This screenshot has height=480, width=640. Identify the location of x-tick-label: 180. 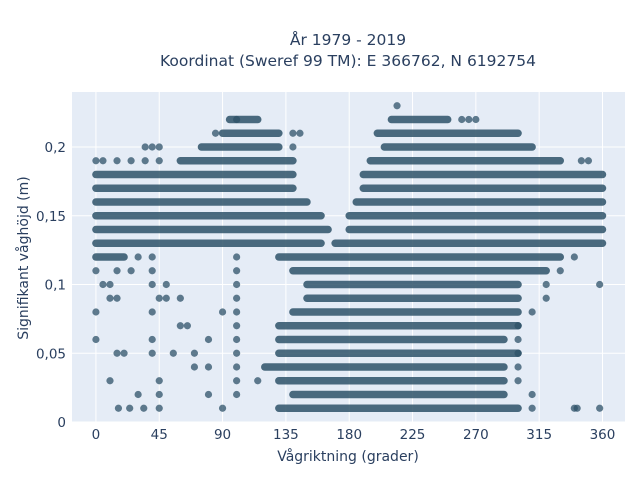
(349, 435).